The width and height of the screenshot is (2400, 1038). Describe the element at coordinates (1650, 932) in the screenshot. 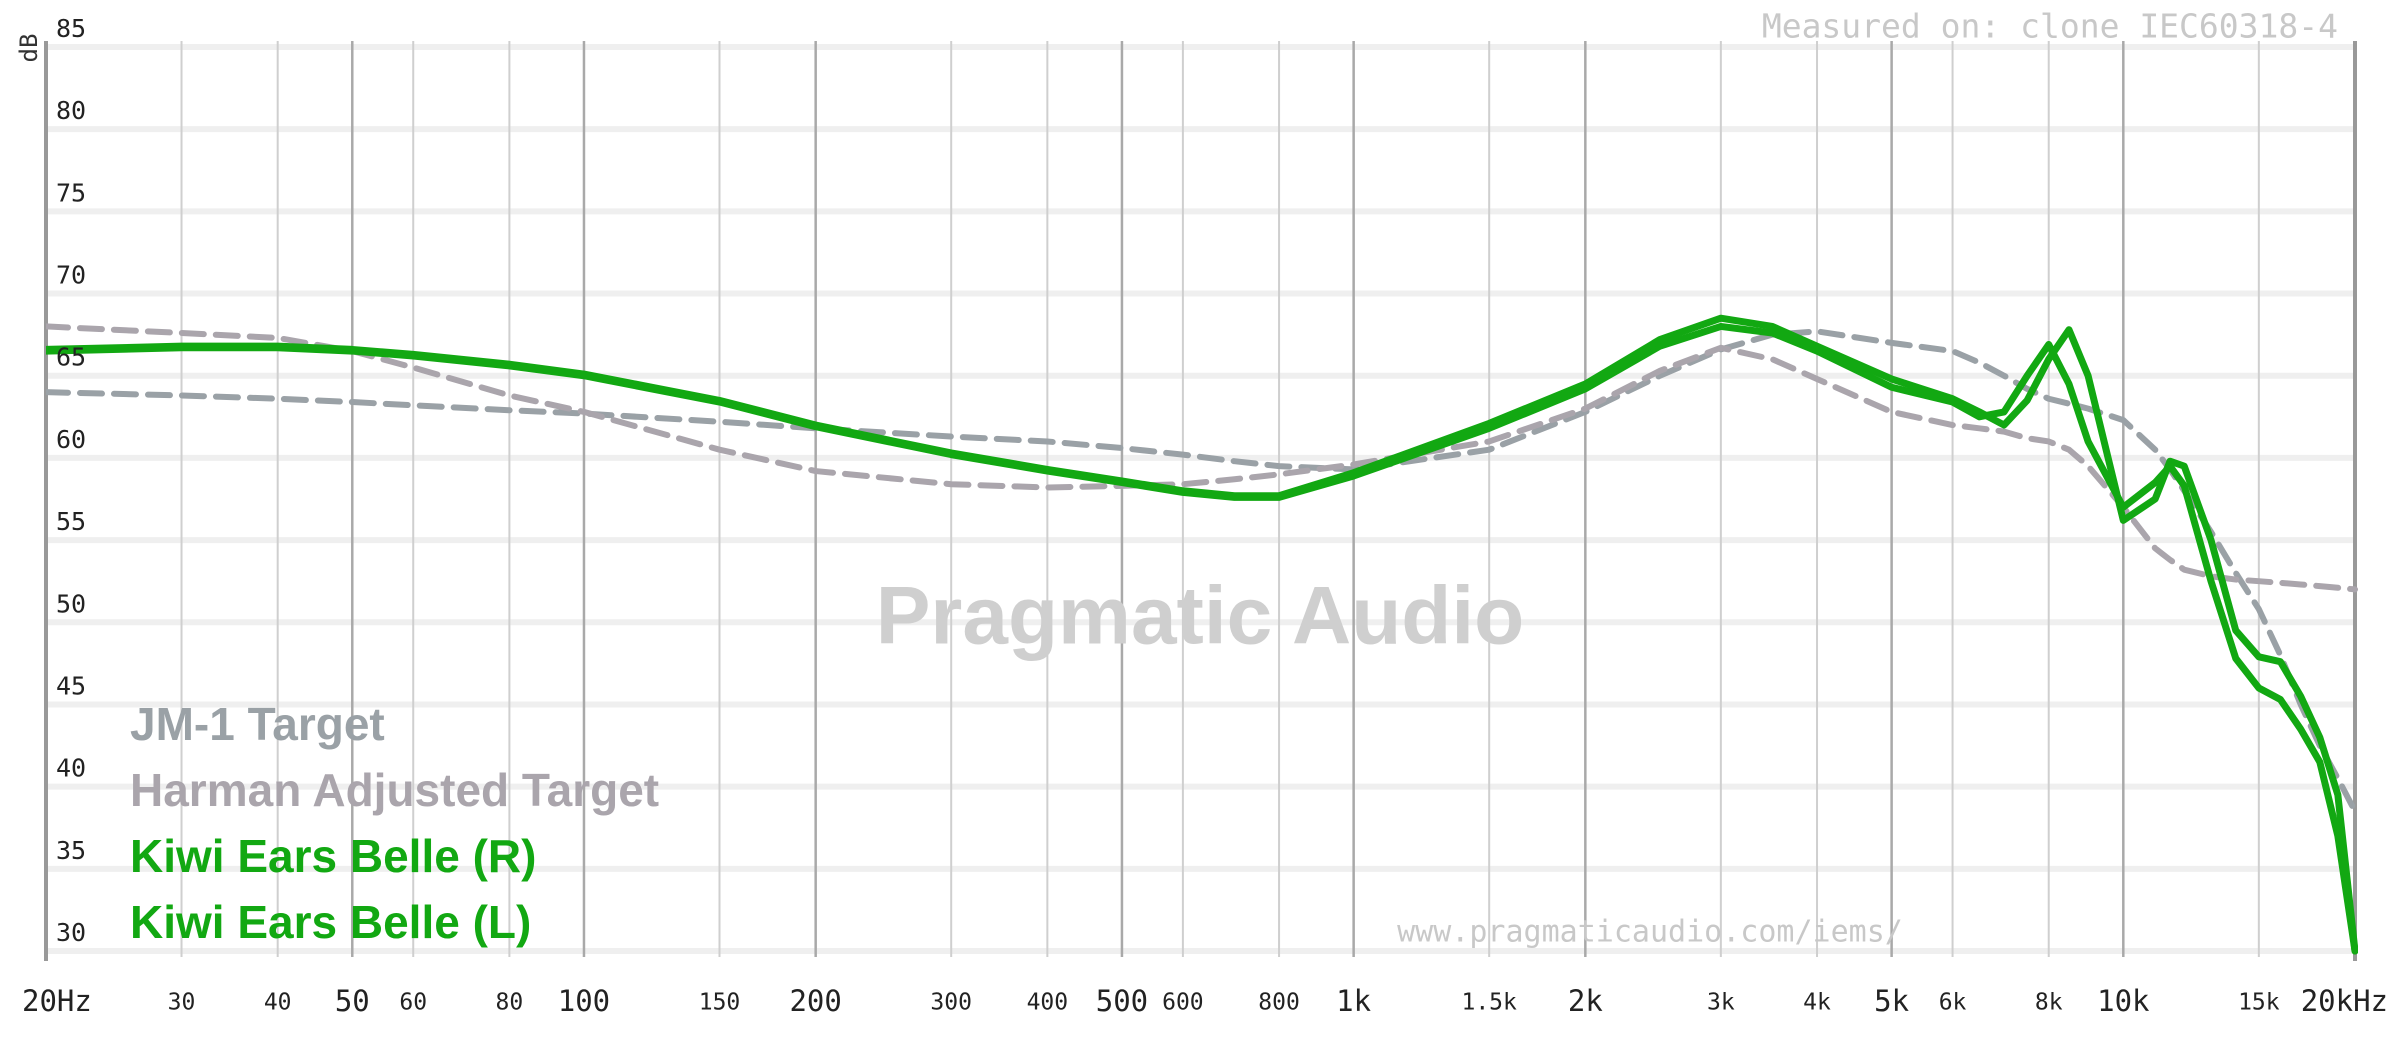

I see `footer-url: www.pragmaticaudio.com/iems/` at that location.